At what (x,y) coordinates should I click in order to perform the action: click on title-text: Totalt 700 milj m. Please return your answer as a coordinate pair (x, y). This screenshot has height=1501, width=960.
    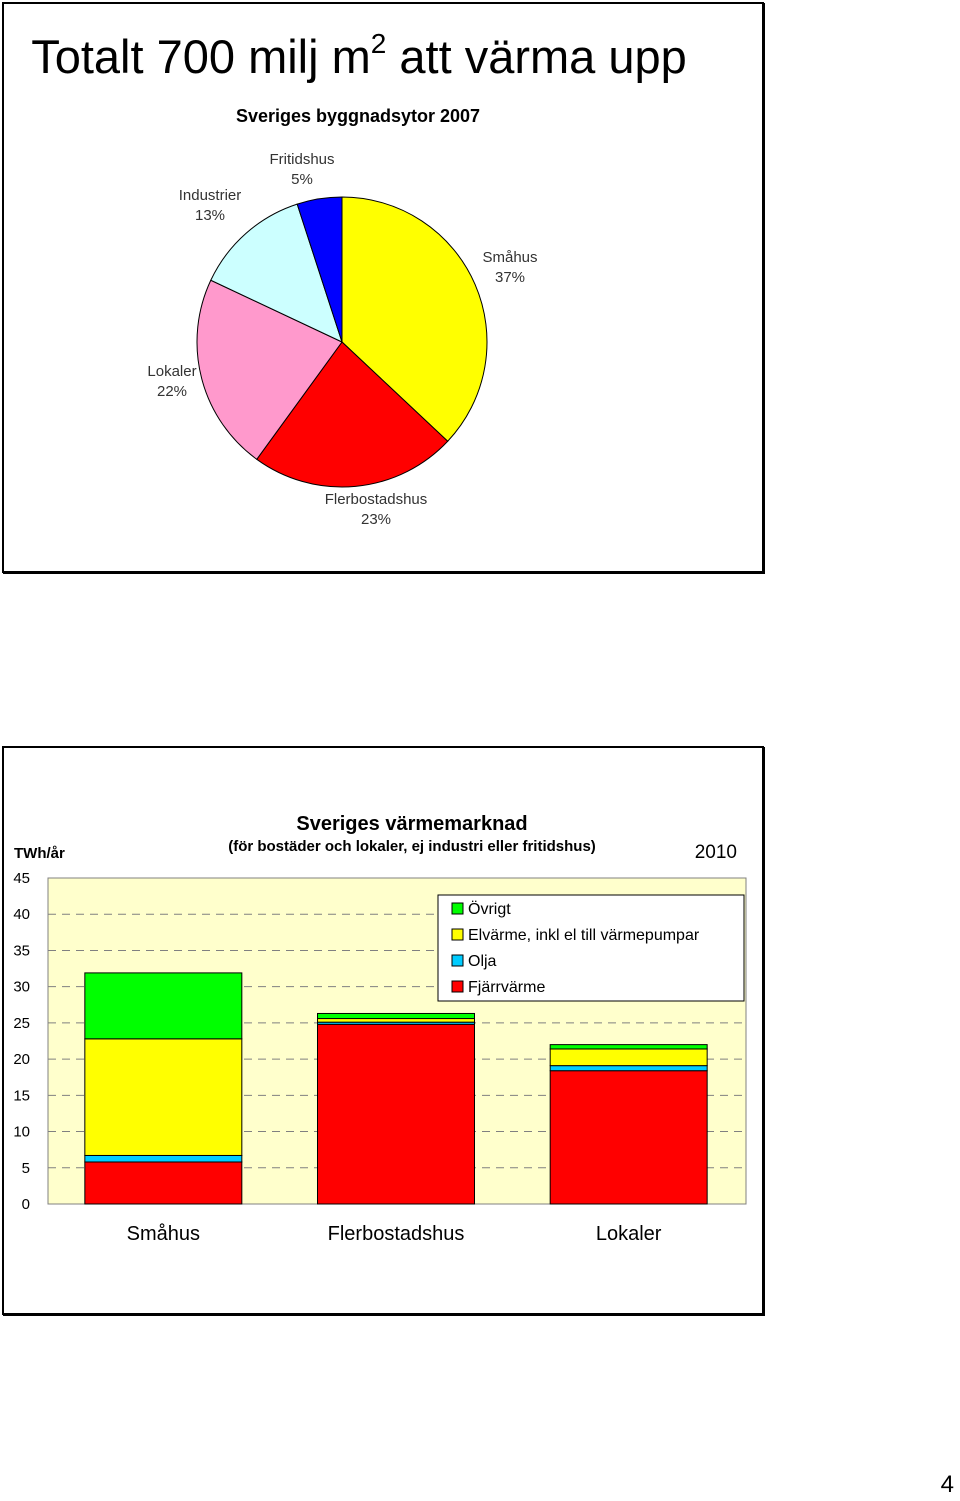
    Looking at the image, I should click on (201, 56).